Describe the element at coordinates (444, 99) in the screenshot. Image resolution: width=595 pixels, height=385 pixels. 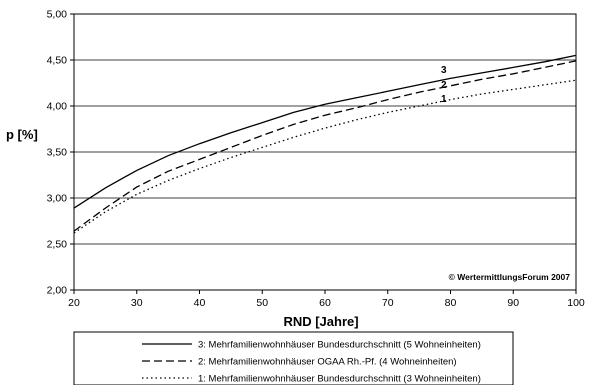
I see `curve-label-1: 1` at that location.